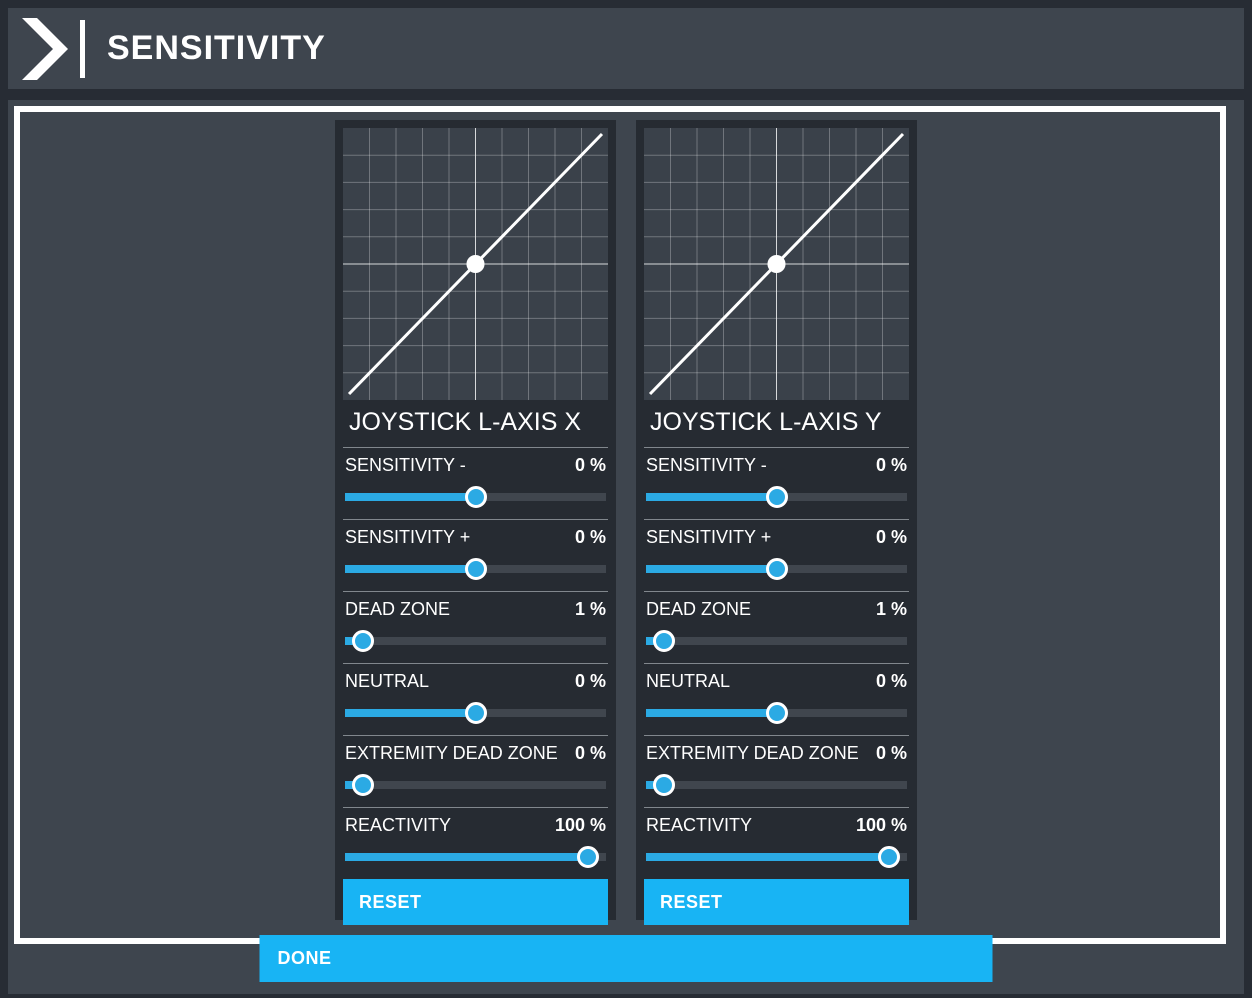 This screenshot has width=1252, height=998. What do you see at coordinates (626, 48) in the screenshot?
I see `header: SENSITIVITY` at bounding box center [626, 48].